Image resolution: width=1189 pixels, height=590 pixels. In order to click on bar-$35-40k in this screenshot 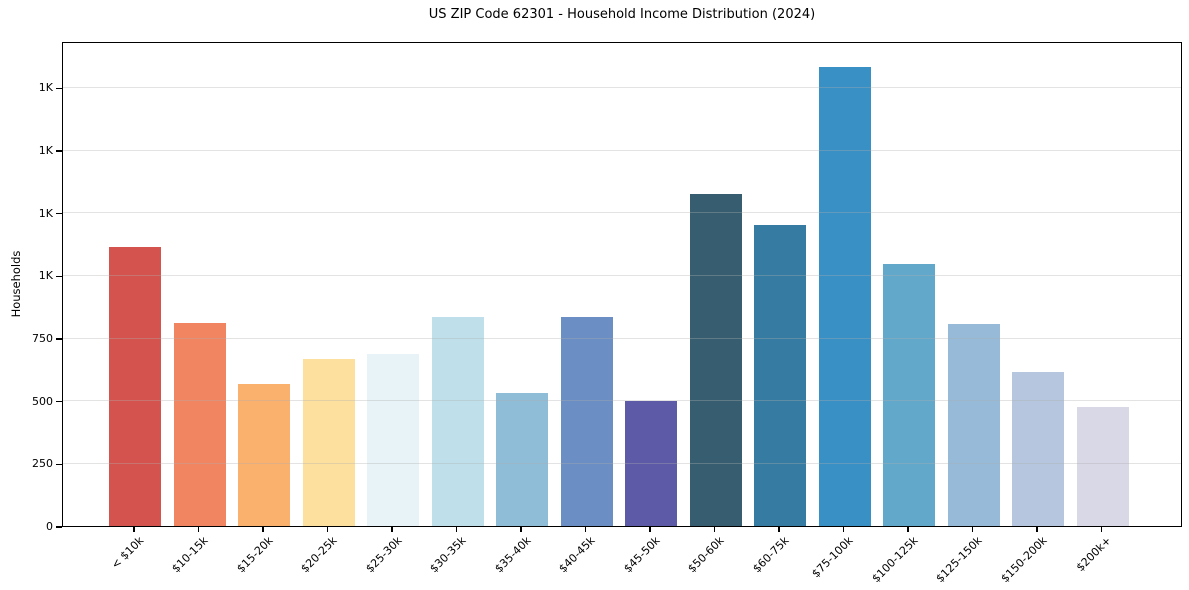, I will do `click(522, 459)`.